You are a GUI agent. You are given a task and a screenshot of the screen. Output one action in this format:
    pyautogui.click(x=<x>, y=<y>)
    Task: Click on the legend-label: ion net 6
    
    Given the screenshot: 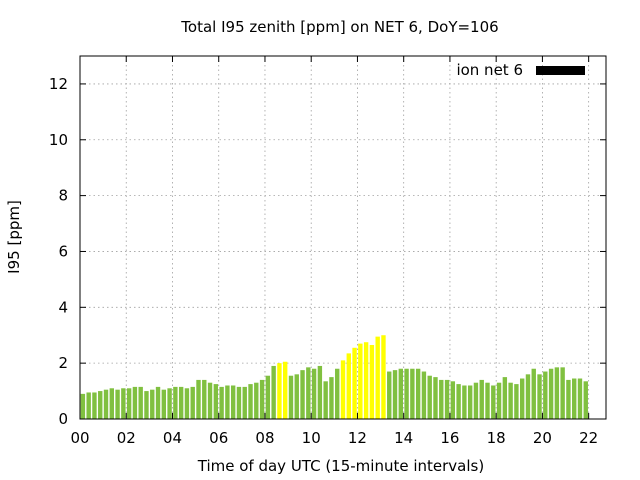 What is the action you would take?
    pyautogui.click(x=489, y=70)
    